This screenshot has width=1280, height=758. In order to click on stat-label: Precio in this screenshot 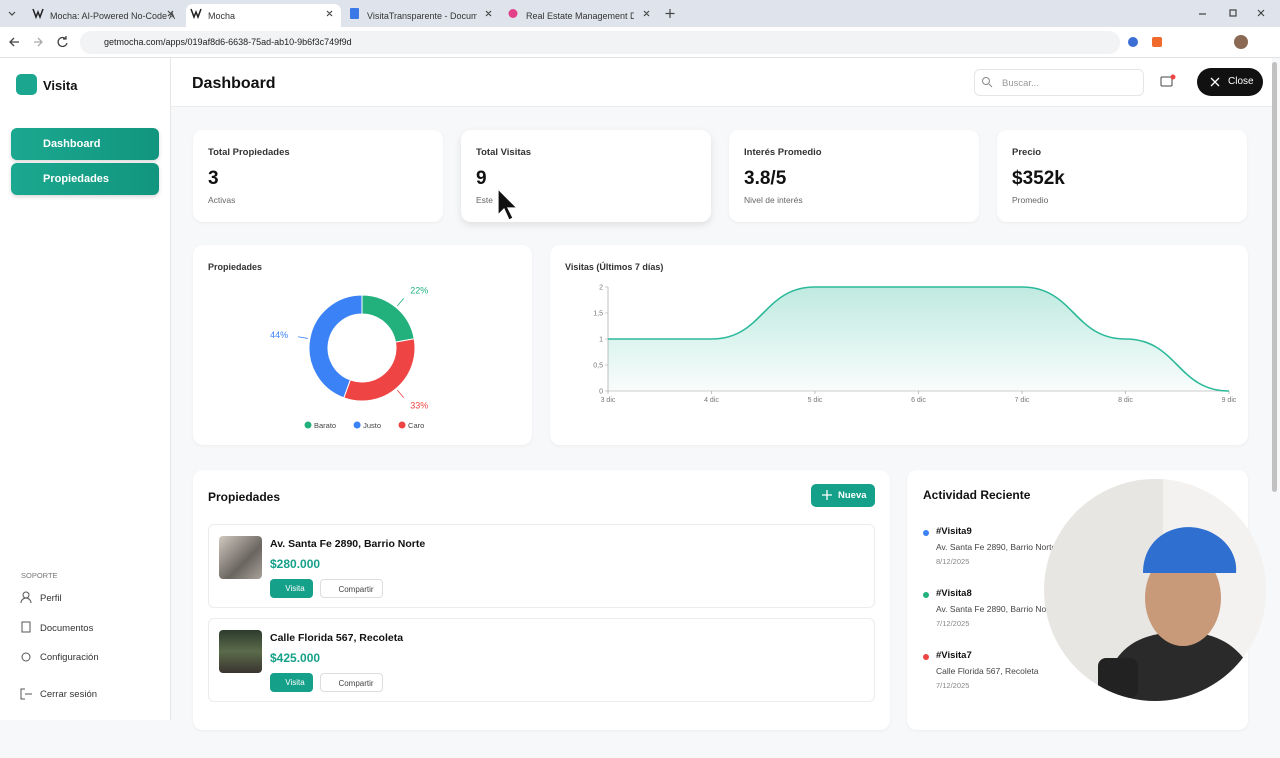, I will do `click(1026, 152)`.